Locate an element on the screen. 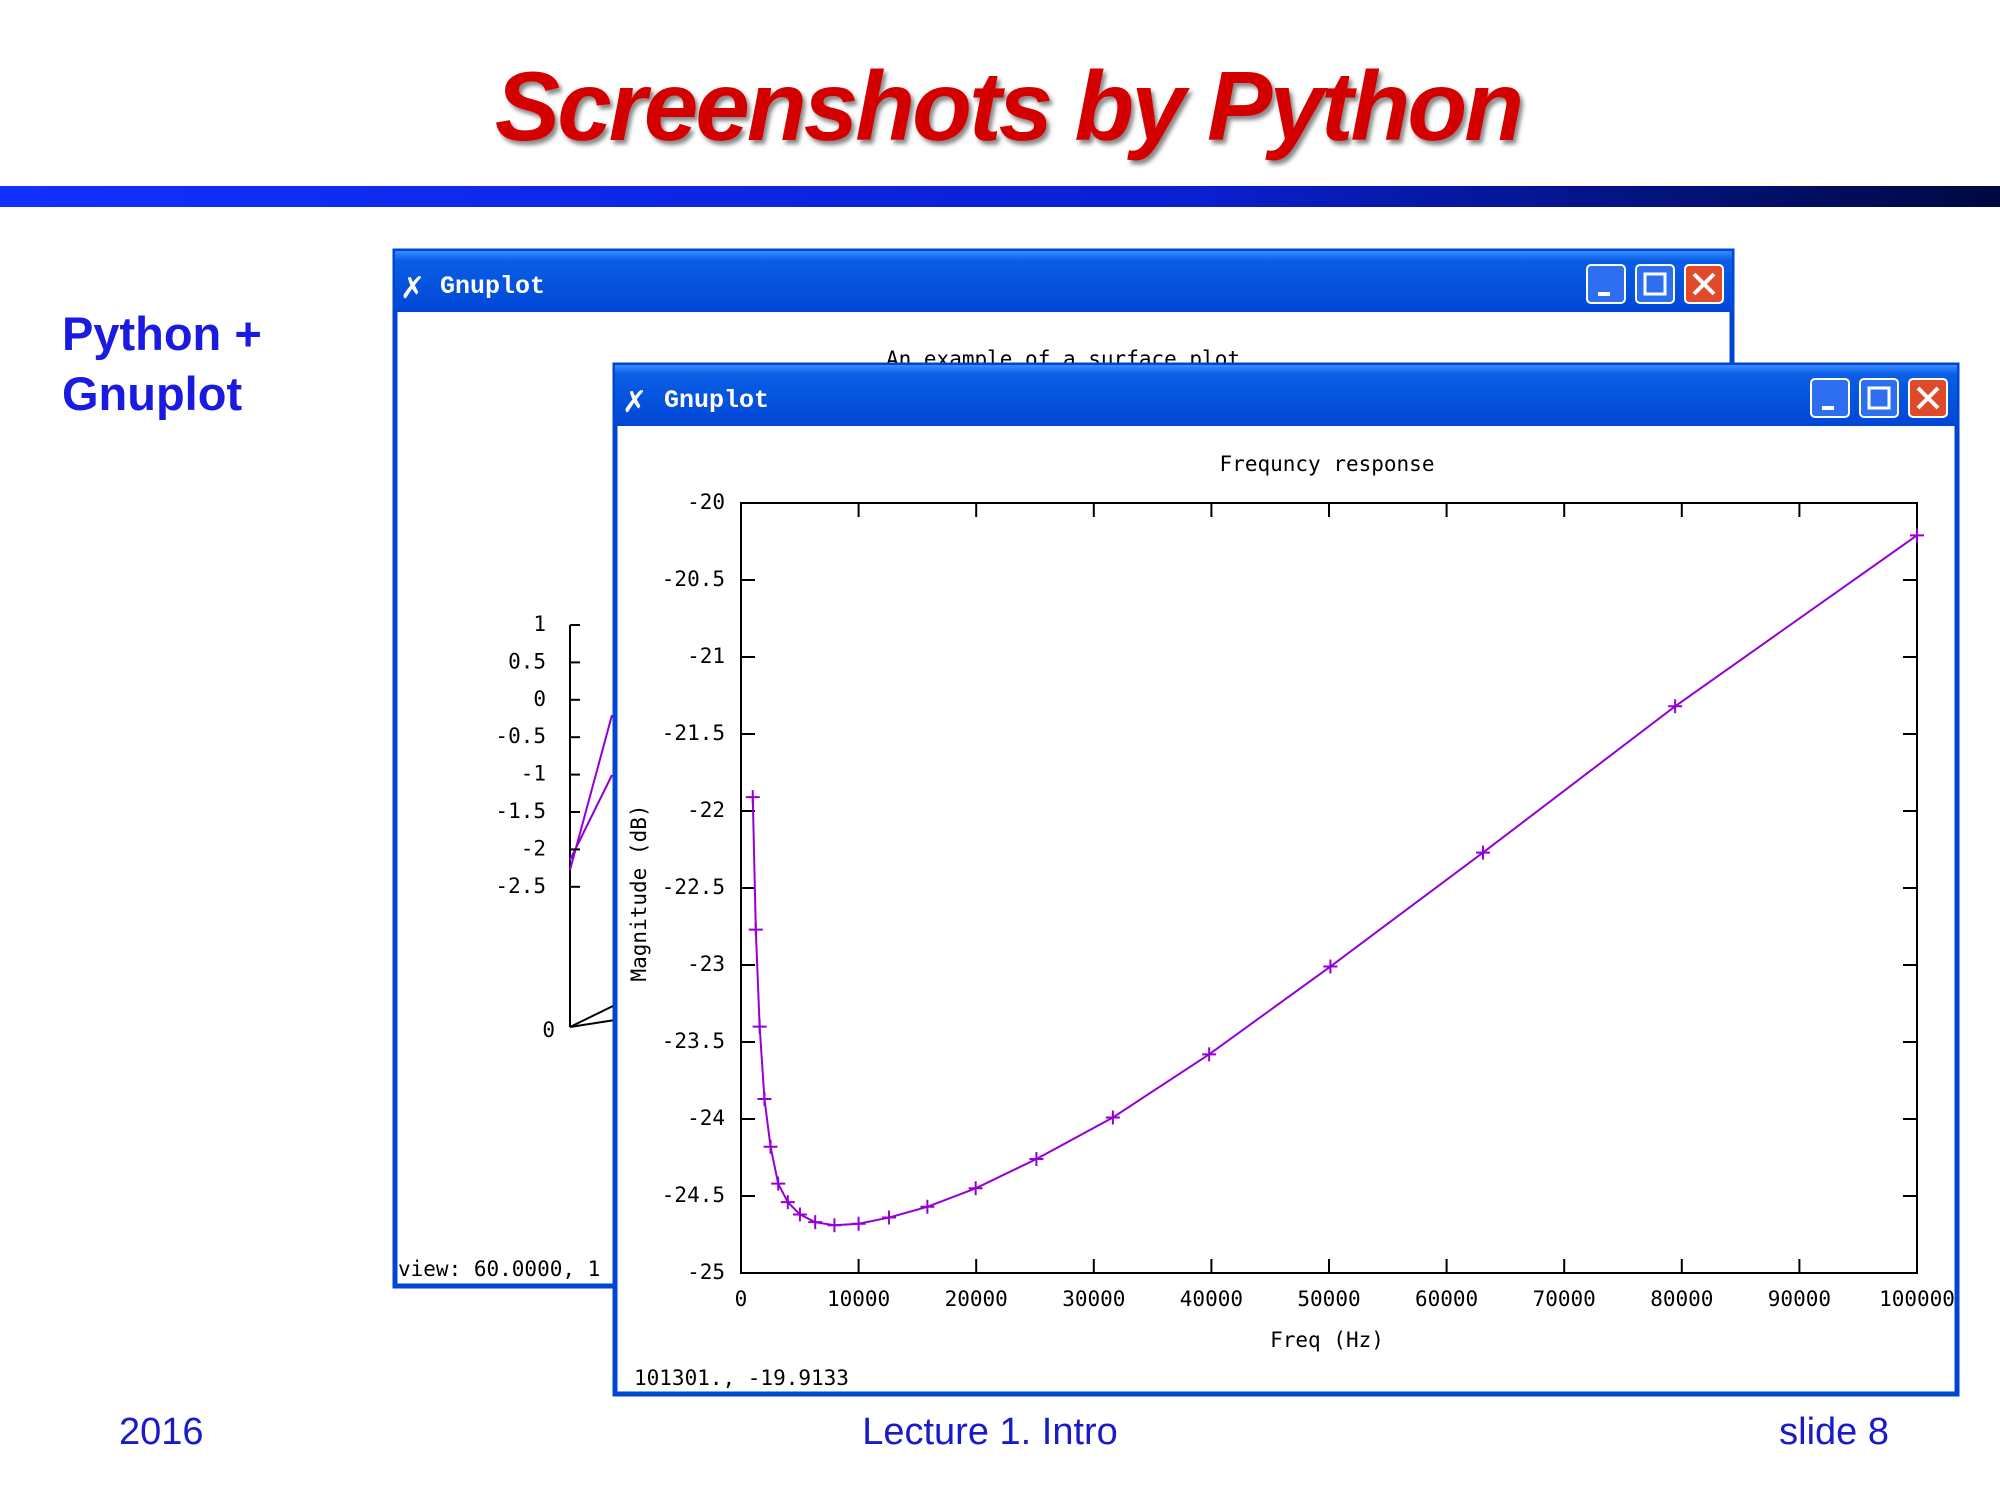  y-tick-label: -22 is located at coordinates (706, 810).